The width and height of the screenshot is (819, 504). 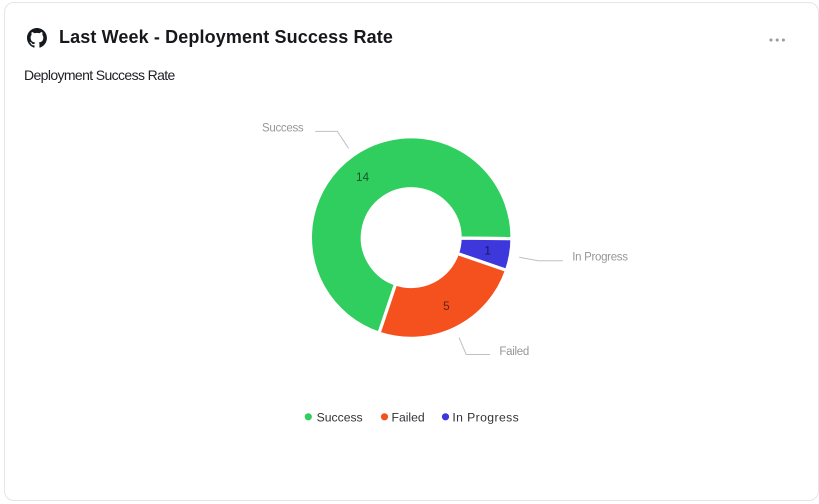 I want to click on svg-text: 14, so click(x=363, y=177).